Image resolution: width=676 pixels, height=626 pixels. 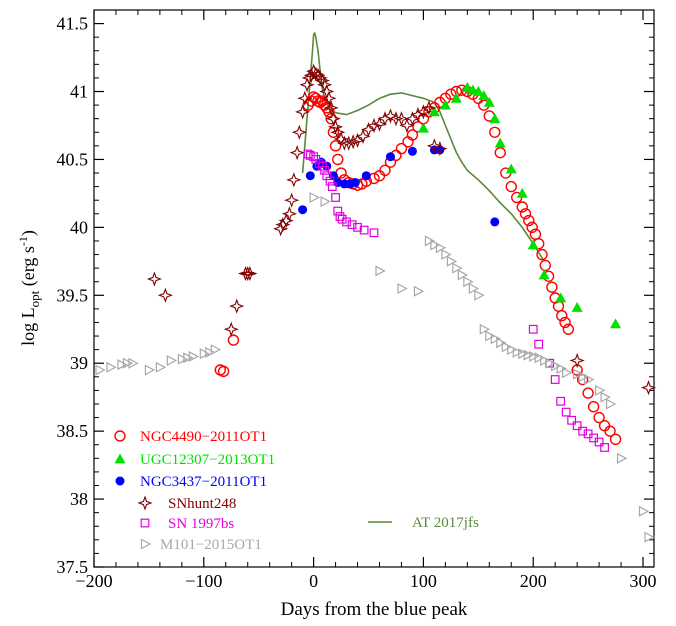 I want to click on y-tick-label: 39.5, so click(x=73, y=295).